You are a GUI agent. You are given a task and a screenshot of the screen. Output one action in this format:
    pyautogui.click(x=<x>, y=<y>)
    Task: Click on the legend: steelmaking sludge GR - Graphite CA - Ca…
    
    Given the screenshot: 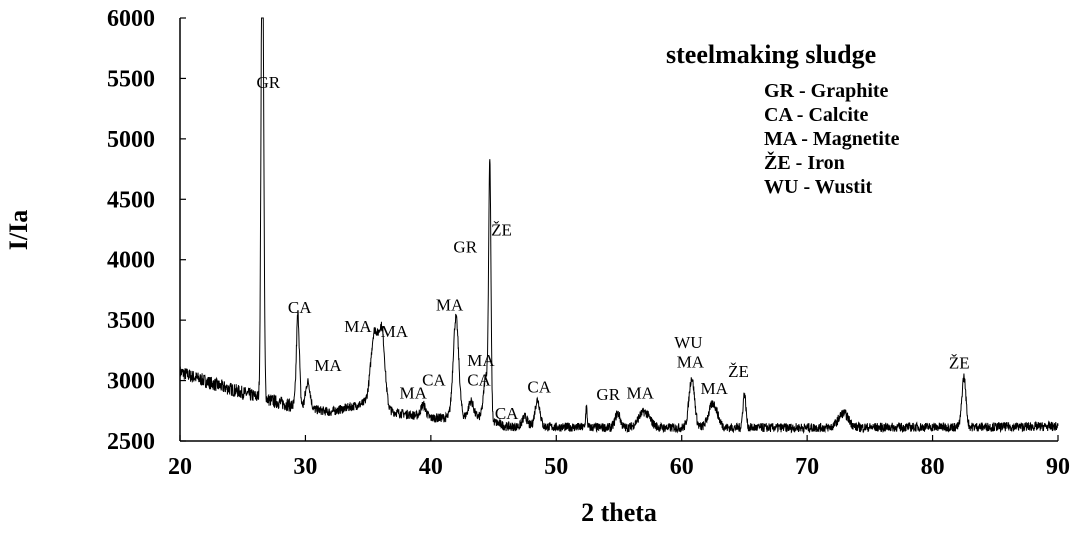 What is the action you would take?
    pyautogui.click(x=783, y=119)
    